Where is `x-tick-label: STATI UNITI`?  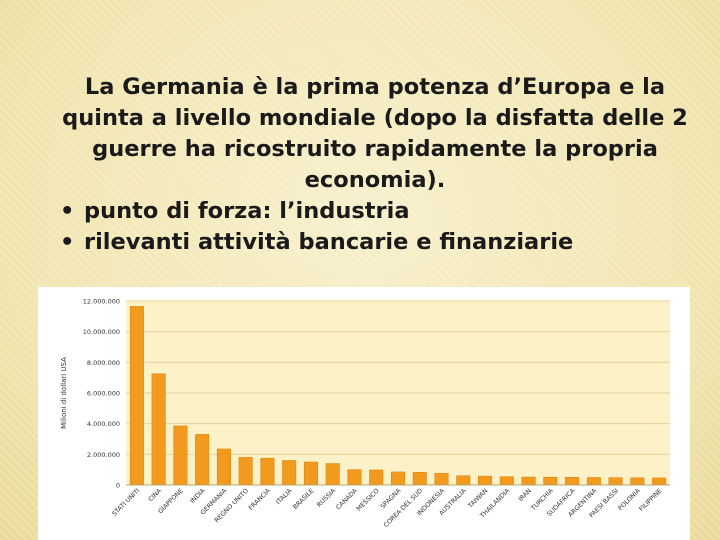 x-tick-label: STATI UNITI is located at coordinates (126, 502).